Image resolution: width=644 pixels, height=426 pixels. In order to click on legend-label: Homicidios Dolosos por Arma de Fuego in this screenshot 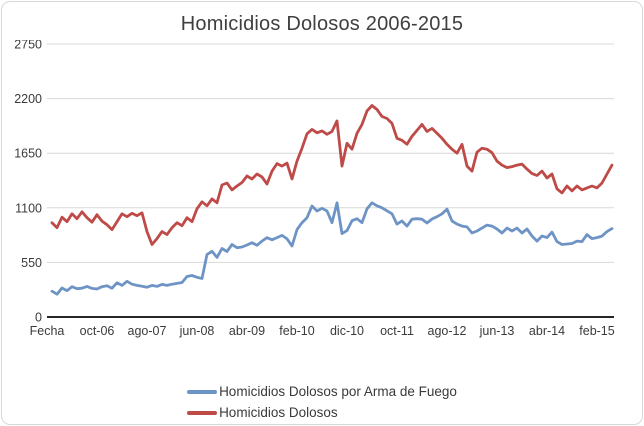, I will do `click(338, 391)`.